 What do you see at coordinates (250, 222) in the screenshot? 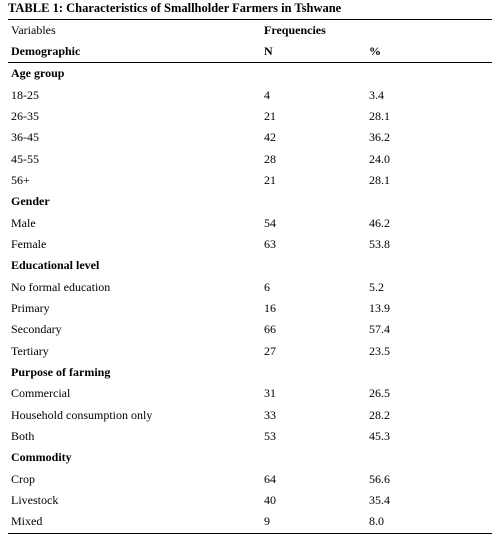
I see `table-row: Male 54 46.2` at bounding box center [250, 222].